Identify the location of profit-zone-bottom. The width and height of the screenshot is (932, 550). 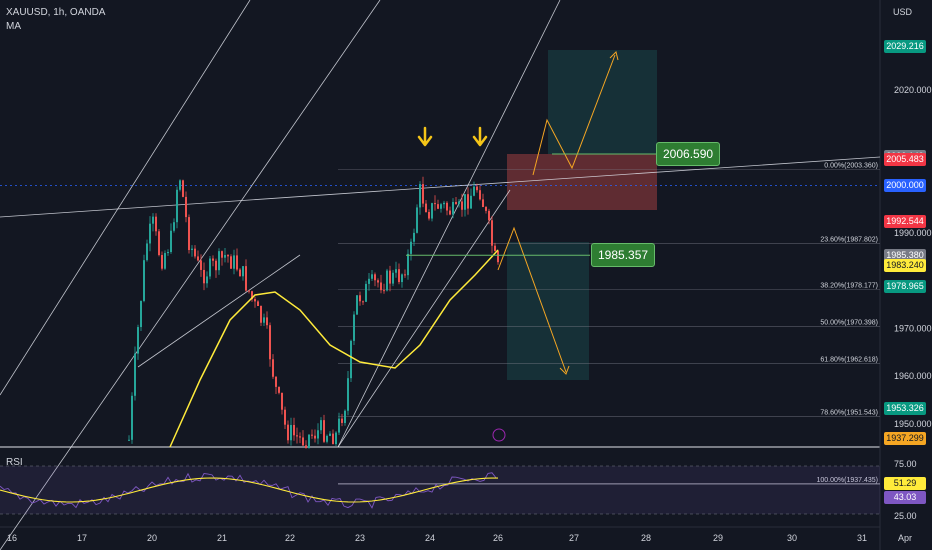
(548, 311).